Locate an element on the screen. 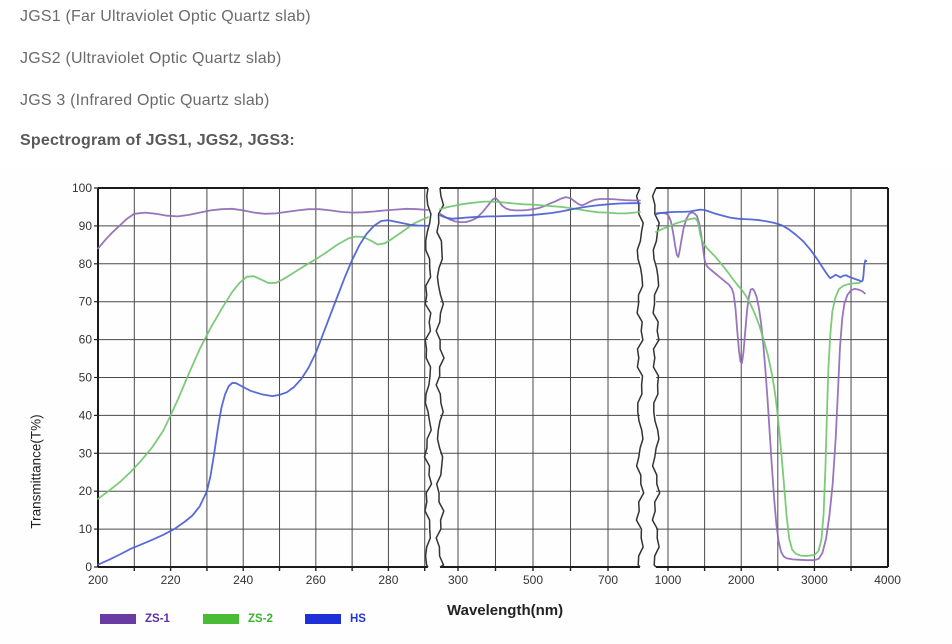 Image resolution: width=952 pixels, height=644 pixels. y-tick-label: 100 is located at coordinates (82, 188).